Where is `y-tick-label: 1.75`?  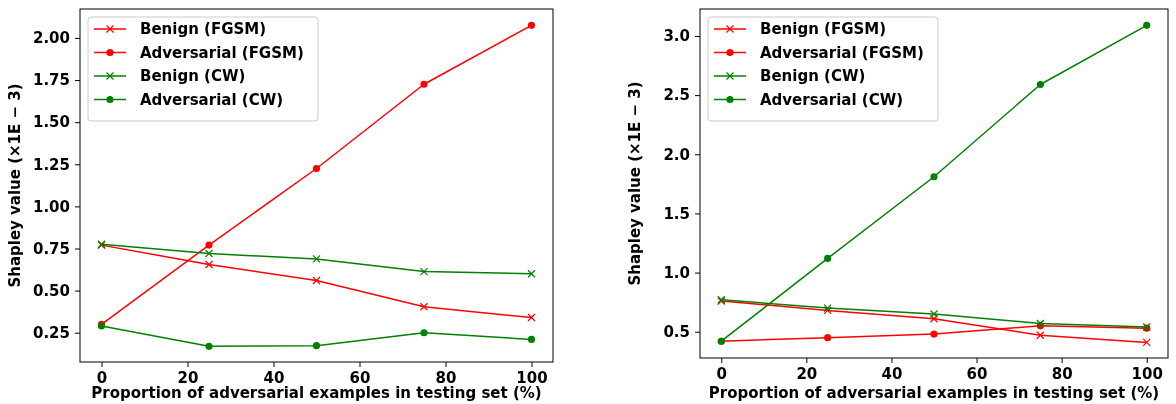
y-tick-label: 1.75 is located at coordinates (51, 80).